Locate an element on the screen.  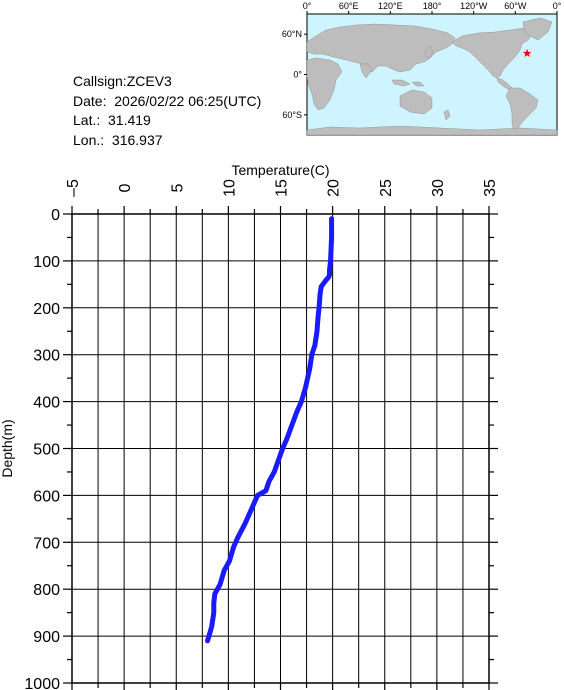
longitude-text: Lon.: 316.937 is located at coordinates (118, 139).